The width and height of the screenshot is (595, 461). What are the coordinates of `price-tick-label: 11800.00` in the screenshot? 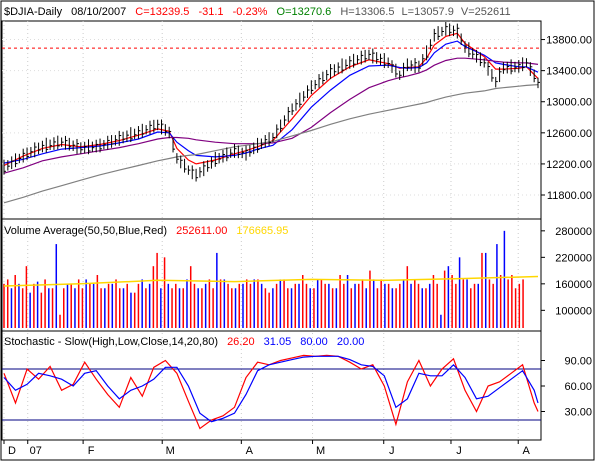 It's located at (569, 196).